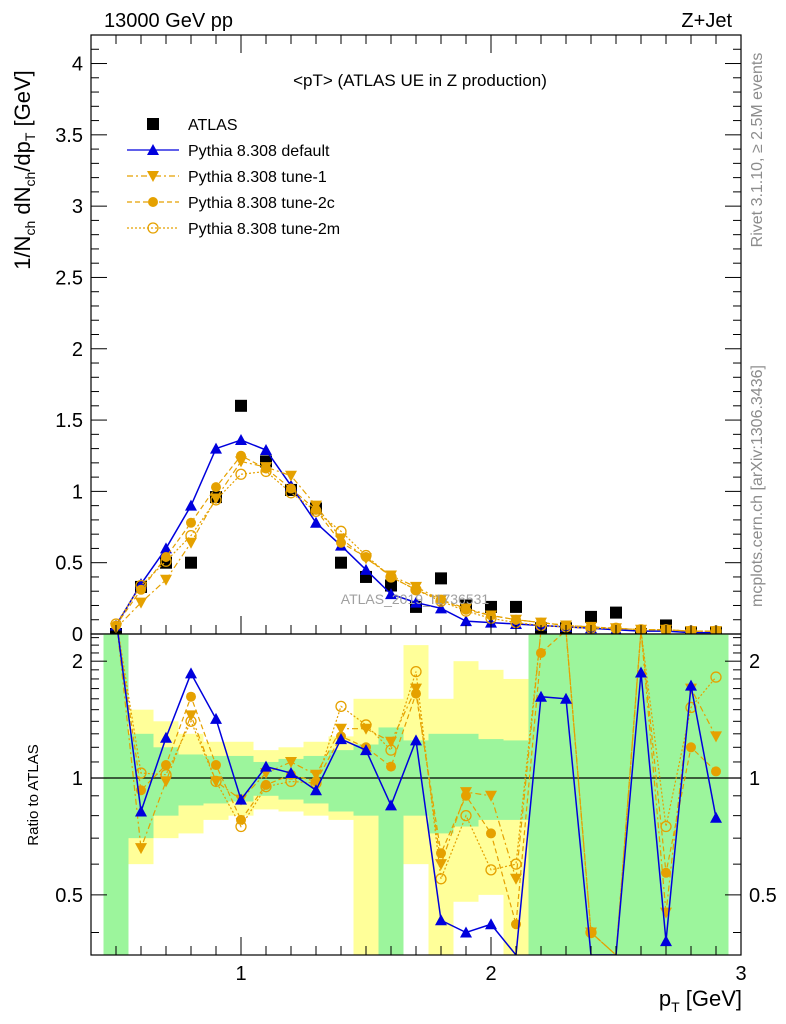  Describe the element at coordinates (754, 779) in the screenshot. I see `ratio-ytick-label-right: 1` at that location.